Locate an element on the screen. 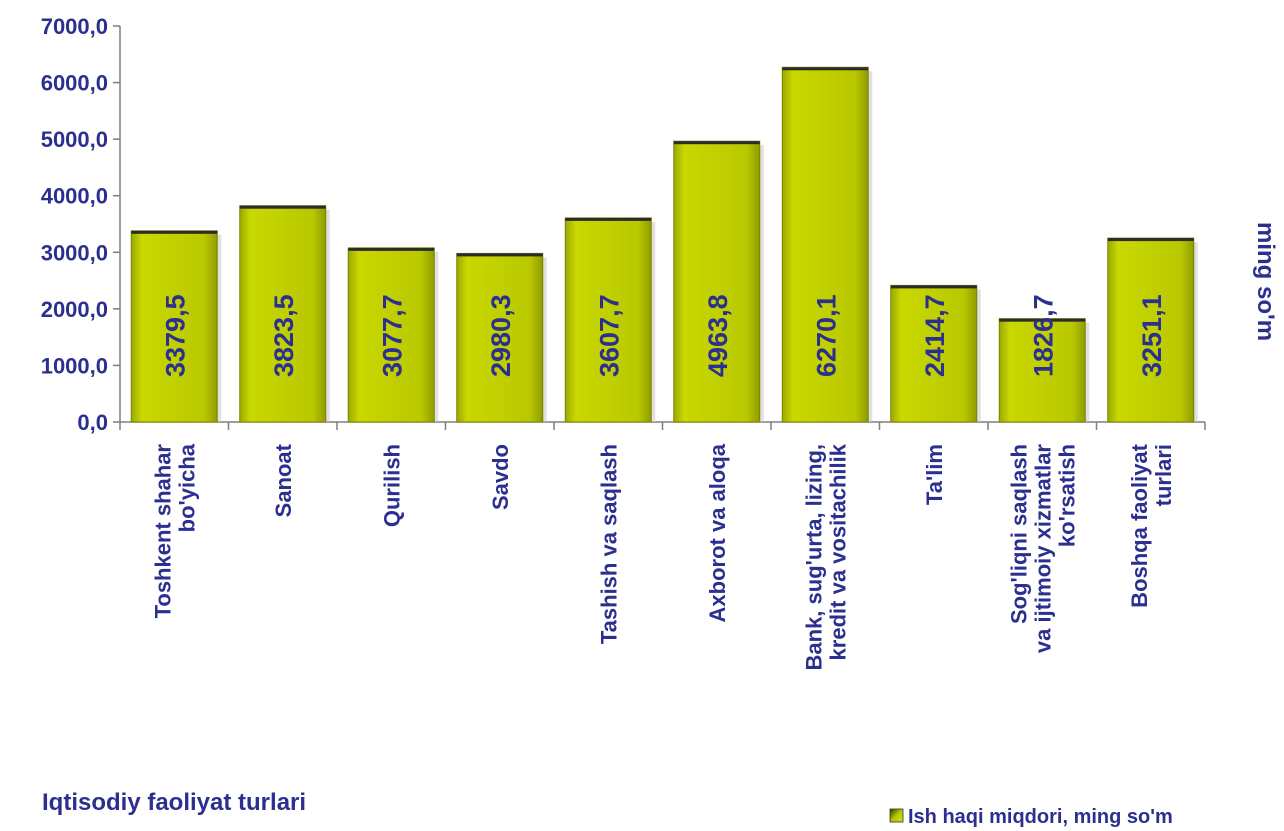 The image size is (1284, 831). y-tick-label: 4000,0 is located at coordinates (74, 196).